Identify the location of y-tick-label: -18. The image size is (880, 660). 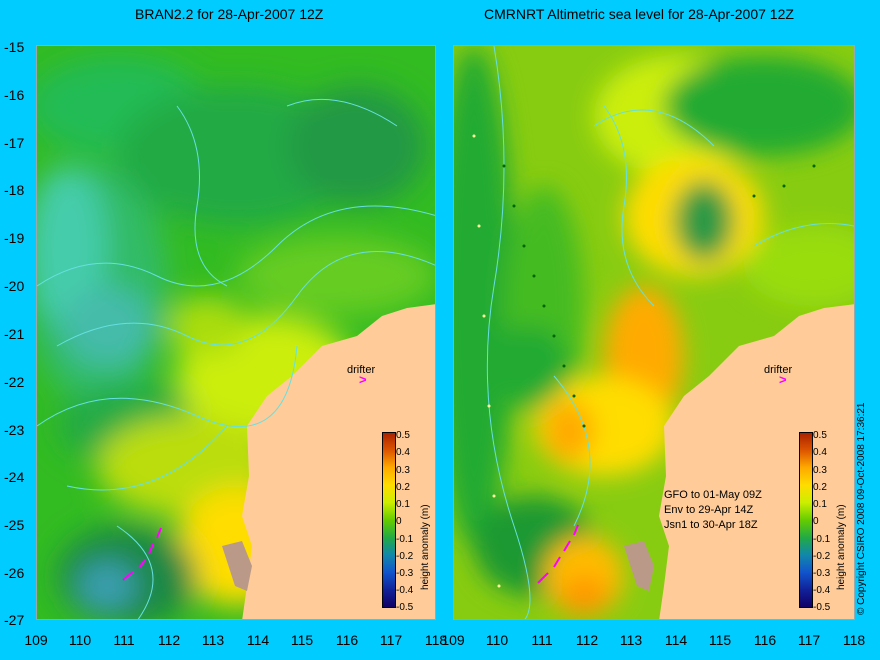
(14, 190).